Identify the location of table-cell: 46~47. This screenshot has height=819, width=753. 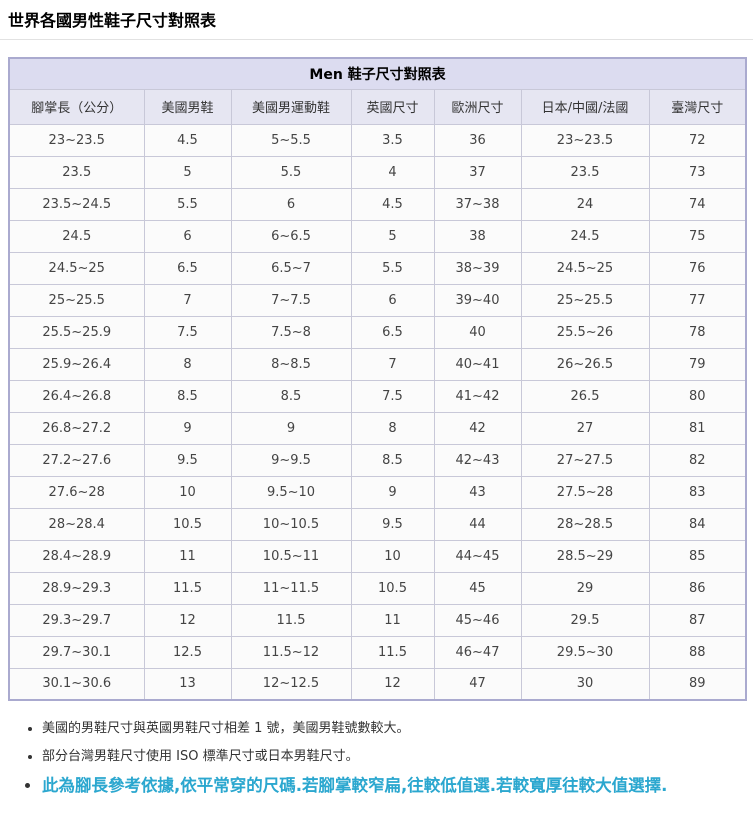
(477, 652).